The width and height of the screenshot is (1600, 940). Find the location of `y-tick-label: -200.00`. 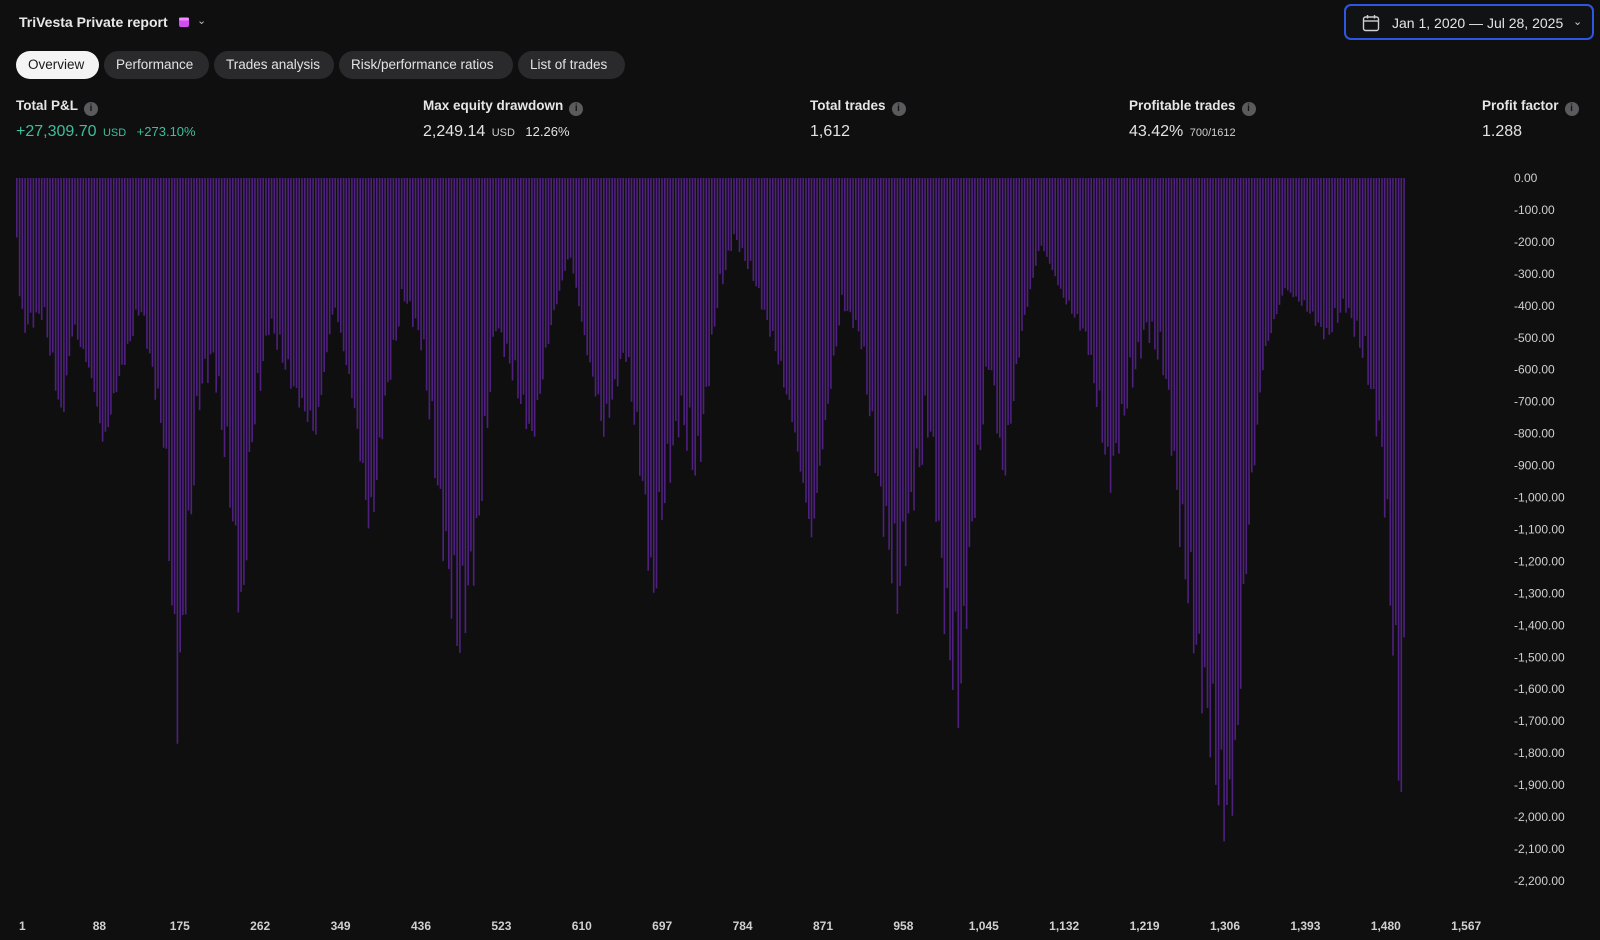

y-tick-label: -200.00 is located at coordinates (1534, 242).